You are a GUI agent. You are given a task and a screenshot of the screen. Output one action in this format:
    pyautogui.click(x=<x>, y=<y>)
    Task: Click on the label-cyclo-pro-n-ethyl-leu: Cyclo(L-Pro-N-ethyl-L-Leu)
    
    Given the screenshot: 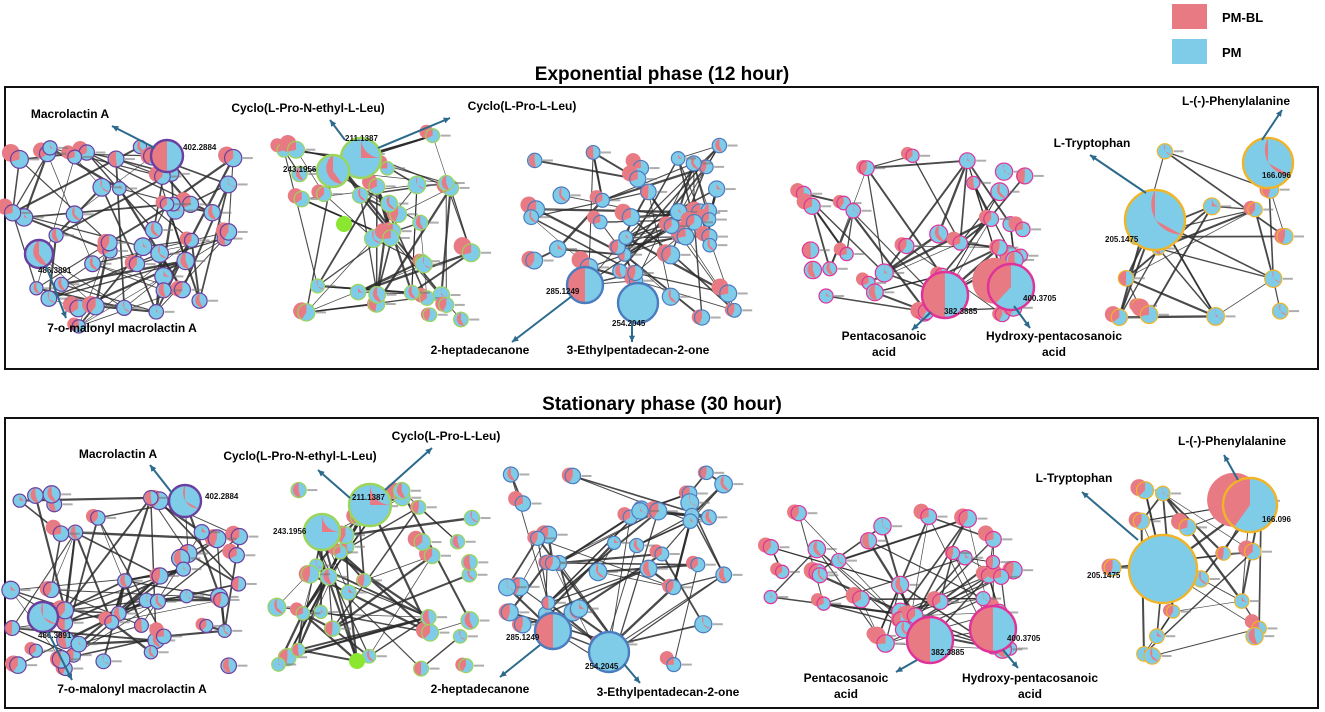 What is the action you would take?
    pyautogui.click(x=307, y=108)
    